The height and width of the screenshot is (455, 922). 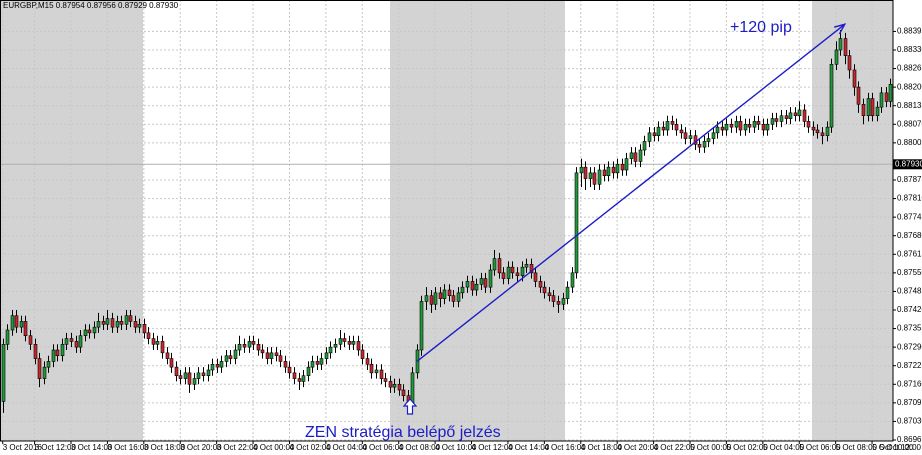 What do you see at coordinates (909, 179) in the screenshot?
I see `y-tick-label: 0.87875` at bounding box center [909, 179].